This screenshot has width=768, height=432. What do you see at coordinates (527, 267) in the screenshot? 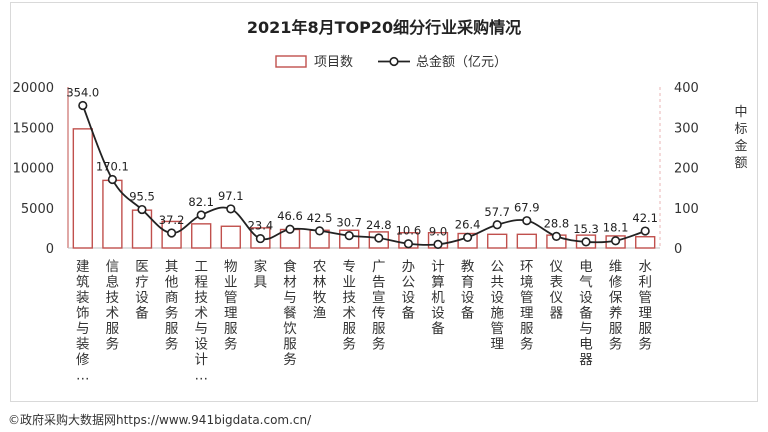
I see `x-tick-label-char: 环` at bounding box center [527, 267].